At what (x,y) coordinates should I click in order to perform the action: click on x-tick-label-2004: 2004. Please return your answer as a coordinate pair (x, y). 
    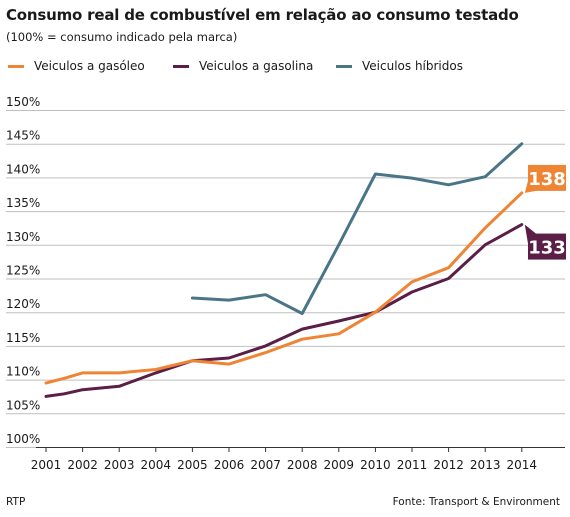
    Looking at the image, I should click on (156, 465).